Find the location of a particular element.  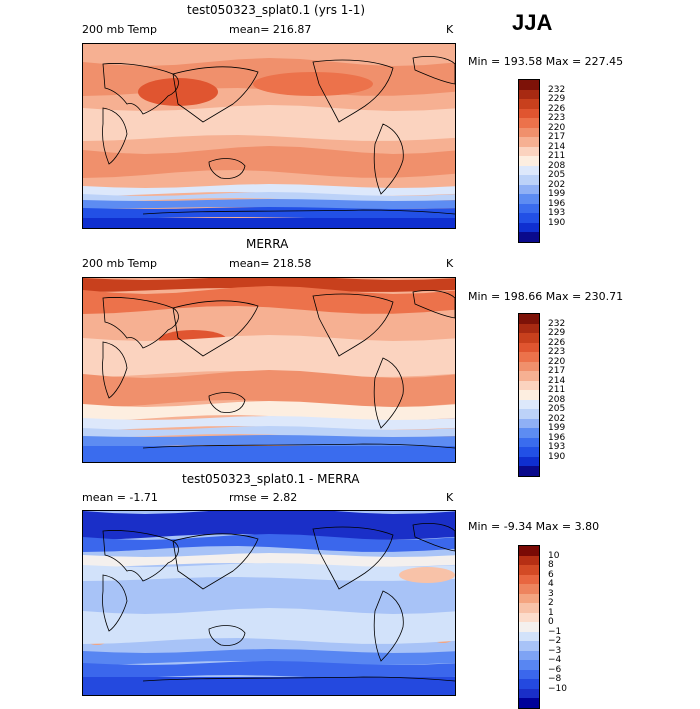

field-positive-atlantic is located at coordinates (427, 575).